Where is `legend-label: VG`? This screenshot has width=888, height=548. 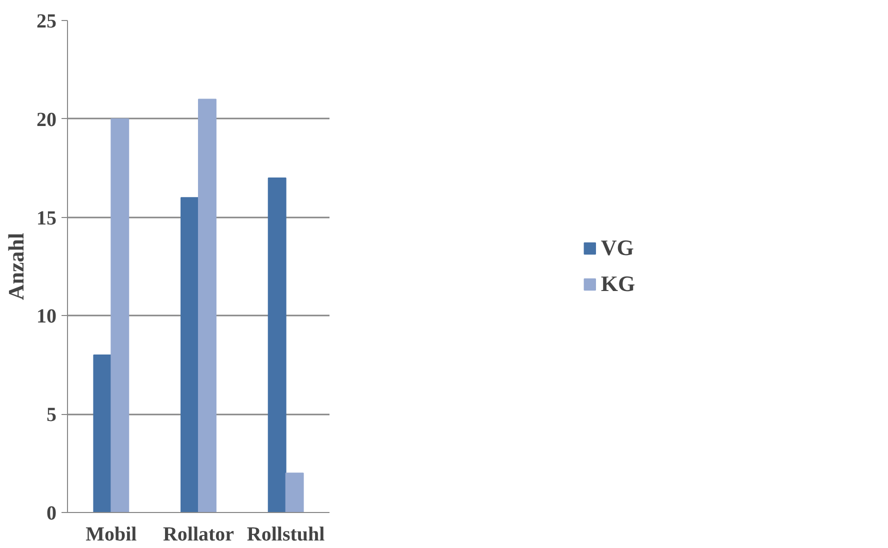
legend-label: VG is located at coordinates (617, 248).